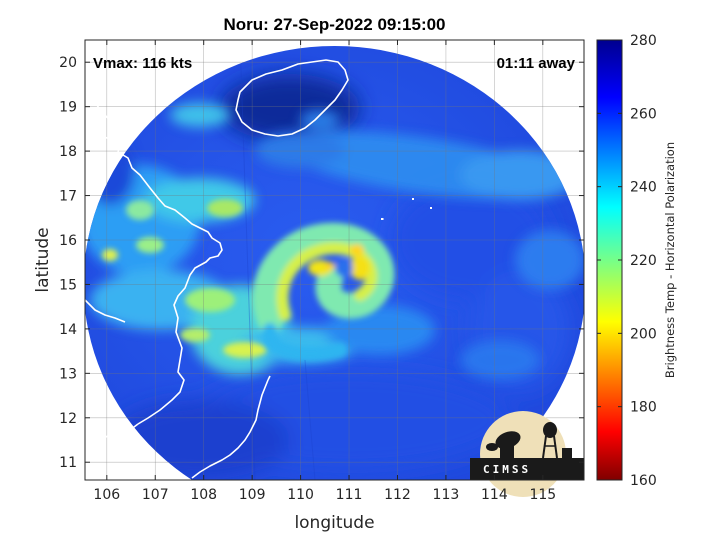  Describe the element at coordinates (68, 63) in the screenshot. I see `y-tick-label: 20` at that location.